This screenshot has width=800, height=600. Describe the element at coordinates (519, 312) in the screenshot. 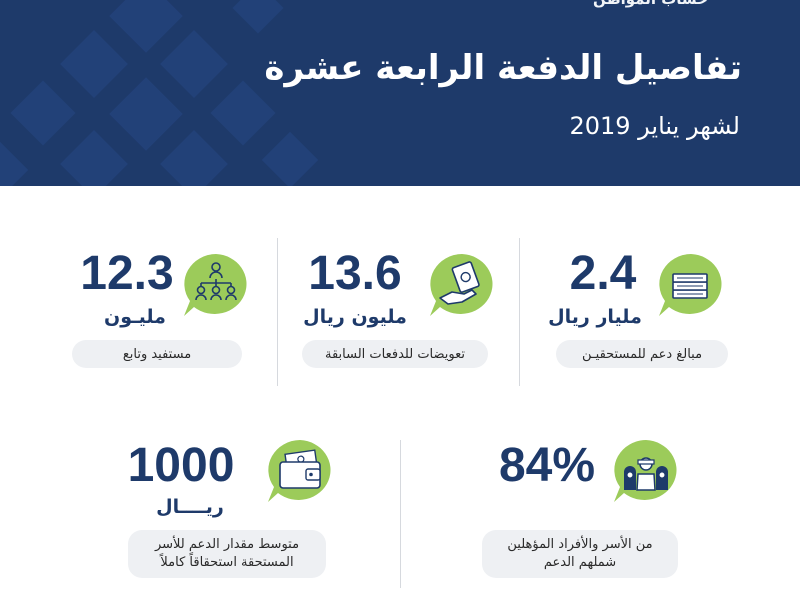

I see `divider-top-right` at that location.